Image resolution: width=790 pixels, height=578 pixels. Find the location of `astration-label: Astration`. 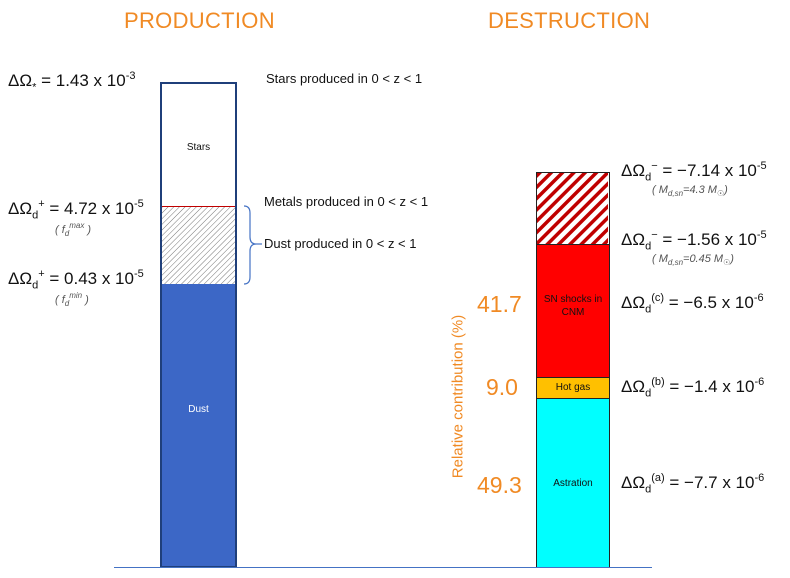

astration-label: Astration is located at coordinates (573, 483).